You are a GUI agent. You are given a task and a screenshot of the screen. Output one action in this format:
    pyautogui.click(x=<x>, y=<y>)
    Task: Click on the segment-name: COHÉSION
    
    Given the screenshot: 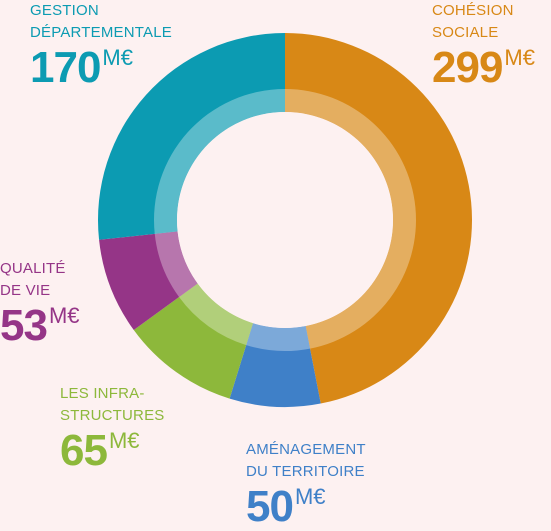 What is the action you would take?
    pyautogui.click(x=473, y=10)
    